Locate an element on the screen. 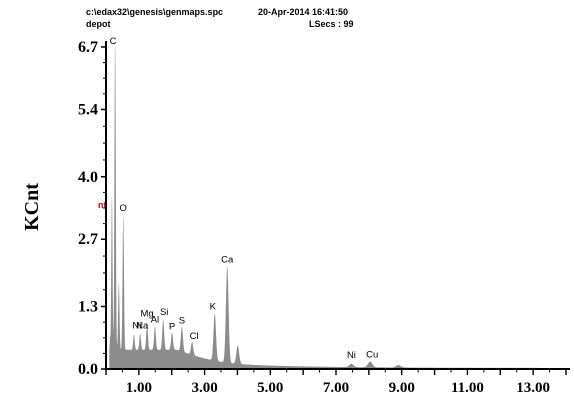 The width and height of the screenshot is (574, 400). y-tick-label: 1.3 is located at coordinates (88, 307).